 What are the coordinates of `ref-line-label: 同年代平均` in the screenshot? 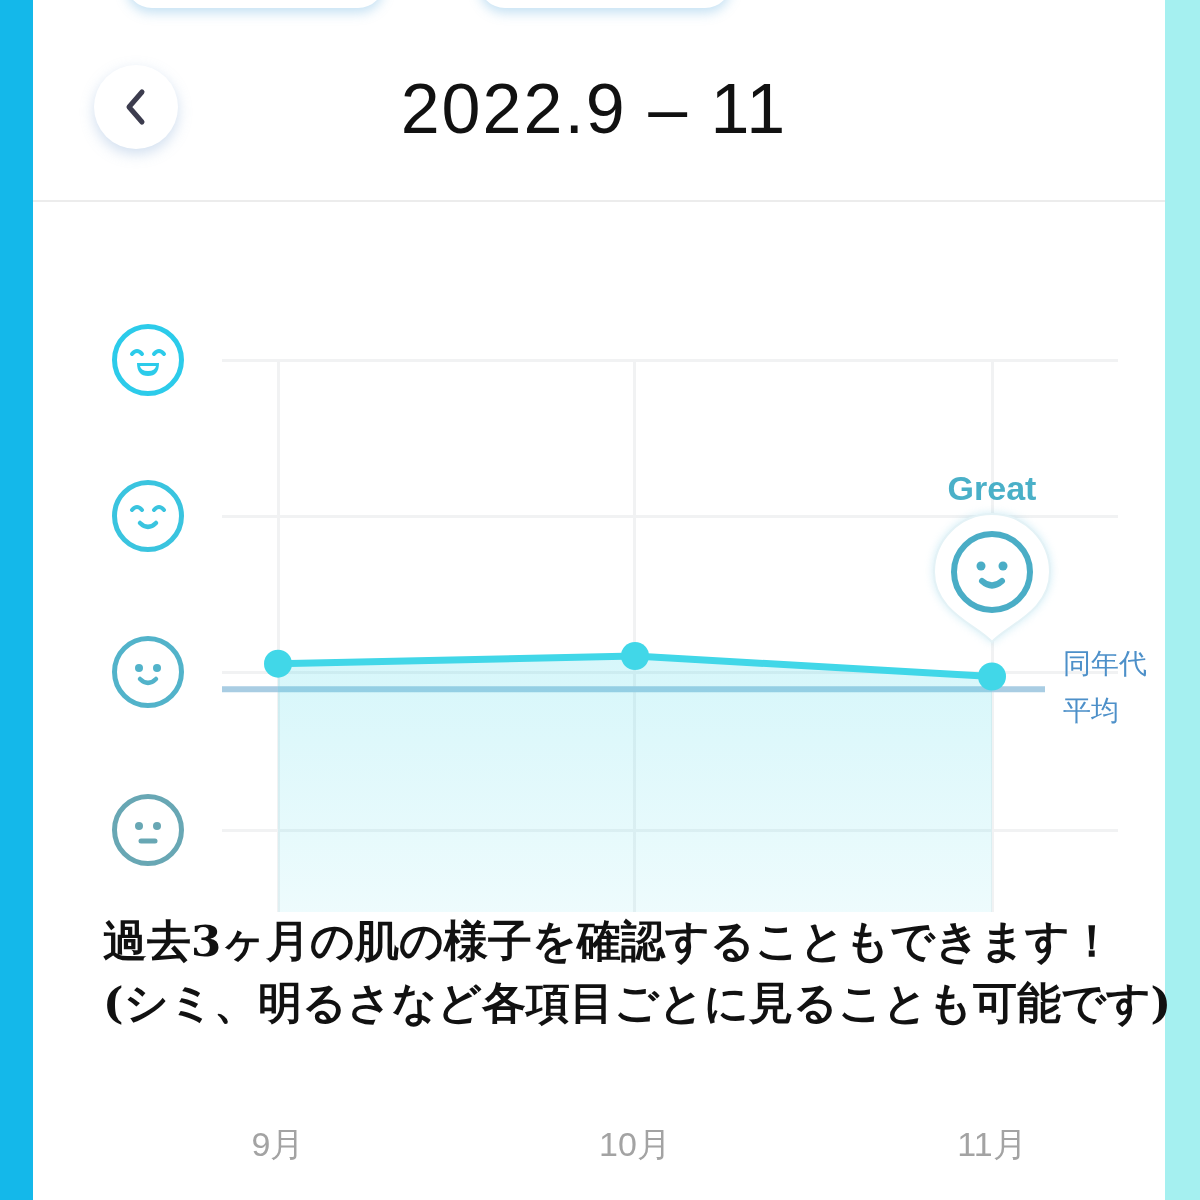 It's located at (1105, 687).